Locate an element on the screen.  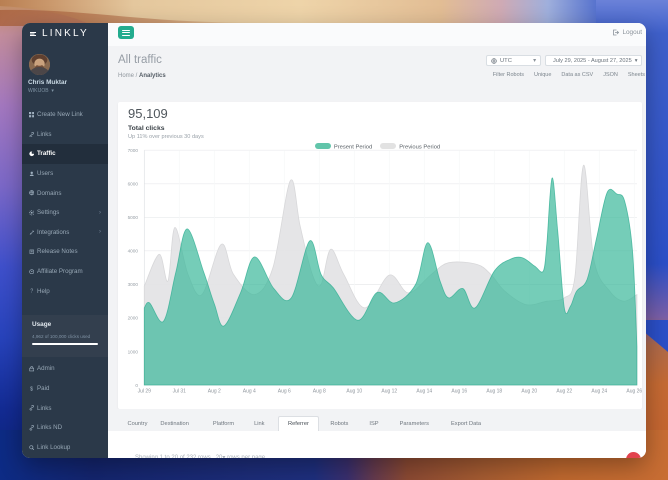
svg-text: 4000 is located at coordinates (133, 251).